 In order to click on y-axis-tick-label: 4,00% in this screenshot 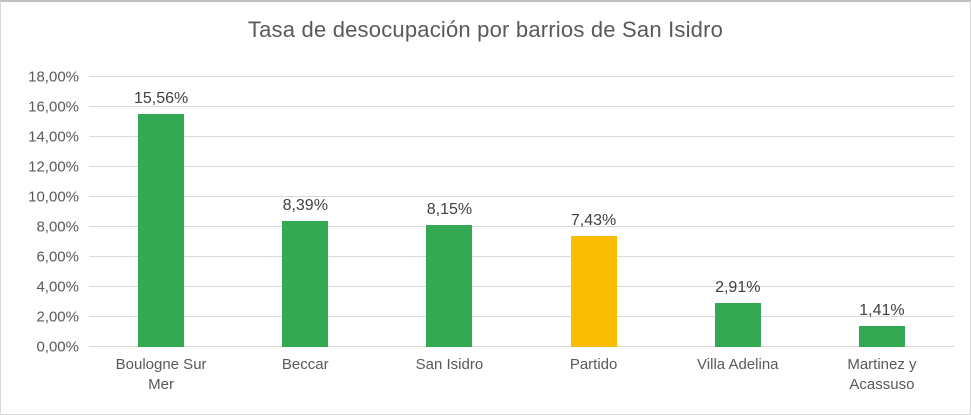, I will do `click(57, 287)`.